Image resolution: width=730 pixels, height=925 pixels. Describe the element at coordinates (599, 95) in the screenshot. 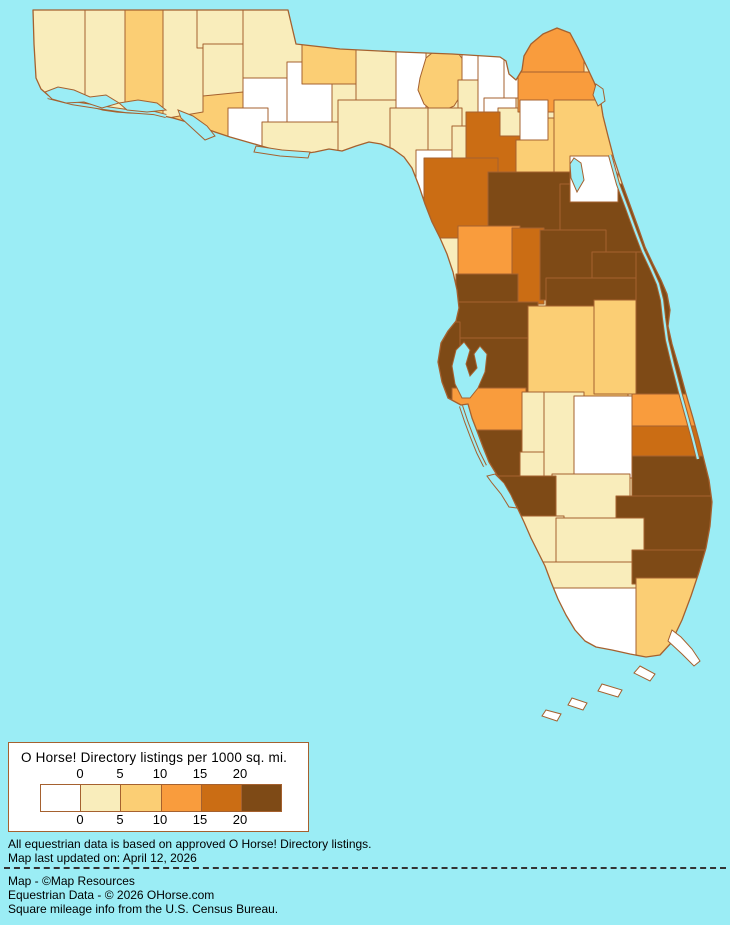

I see `st-johns-river` at that location.